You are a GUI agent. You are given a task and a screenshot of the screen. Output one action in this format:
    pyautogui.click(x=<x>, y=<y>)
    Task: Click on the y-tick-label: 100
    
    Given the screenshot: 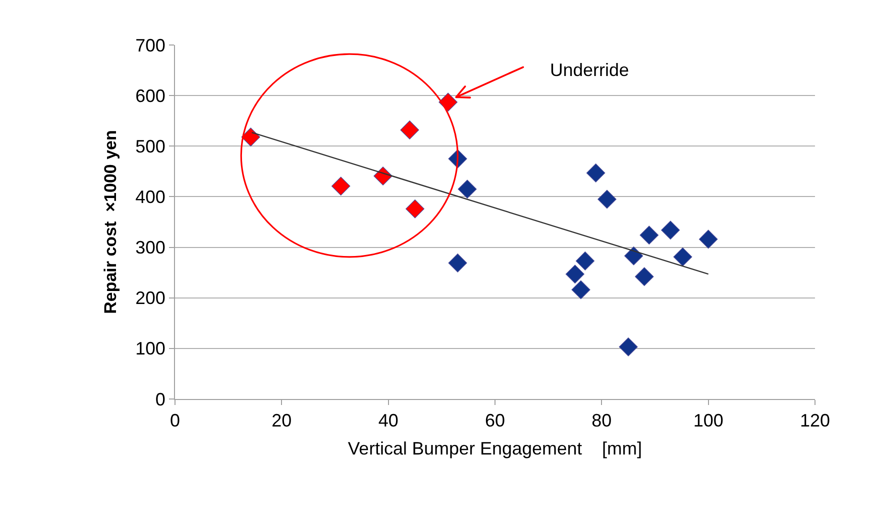 What is the action you would take?
    pyautogui.click(x=150, y=348)
    